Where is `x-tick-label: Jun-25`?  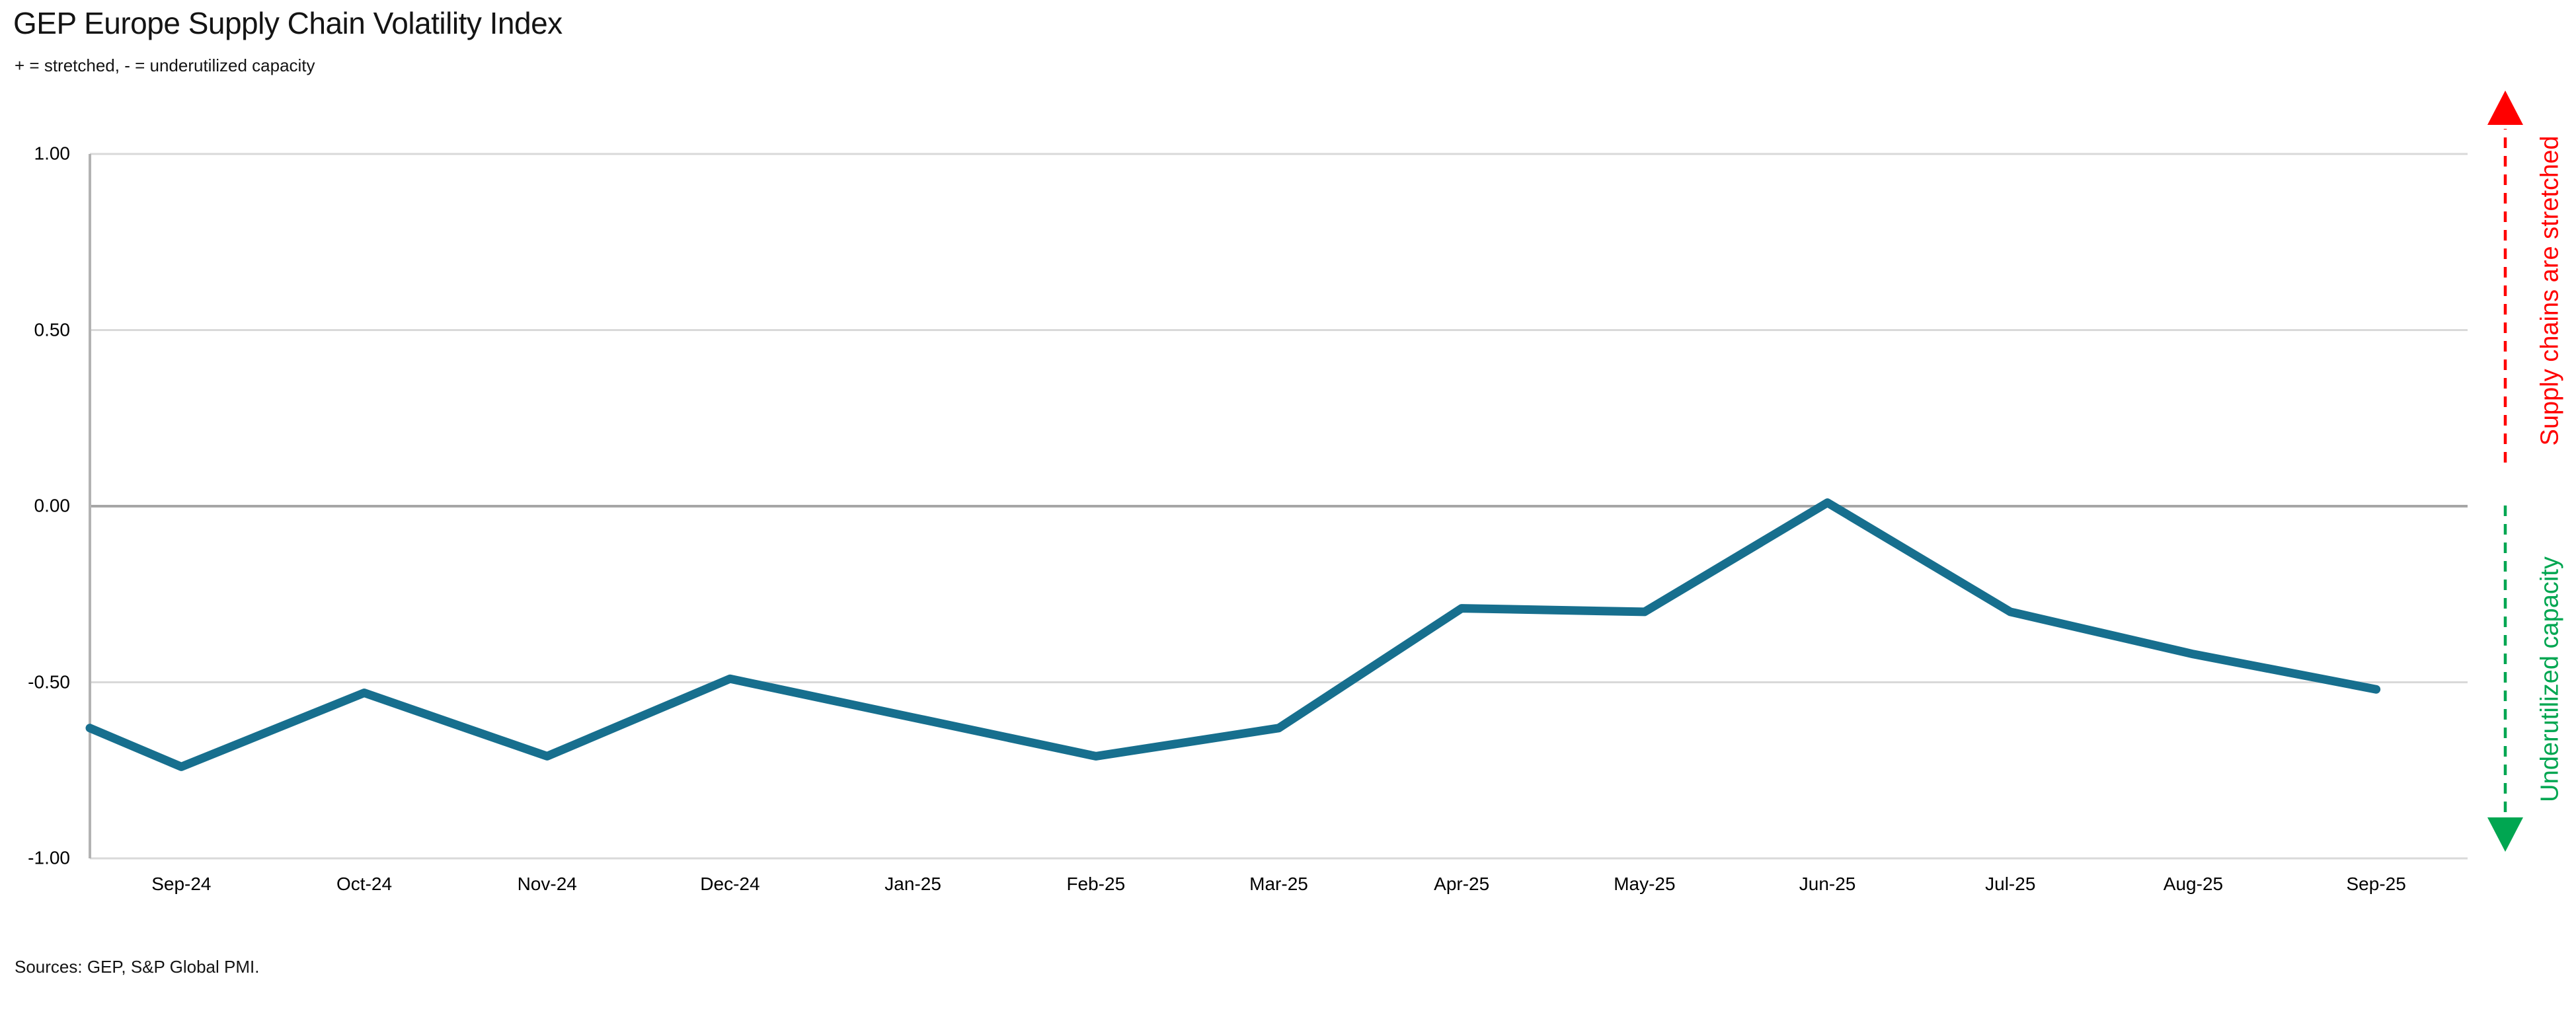 x-tick-label: Jun-25 is located at coordinates (1827, 884).